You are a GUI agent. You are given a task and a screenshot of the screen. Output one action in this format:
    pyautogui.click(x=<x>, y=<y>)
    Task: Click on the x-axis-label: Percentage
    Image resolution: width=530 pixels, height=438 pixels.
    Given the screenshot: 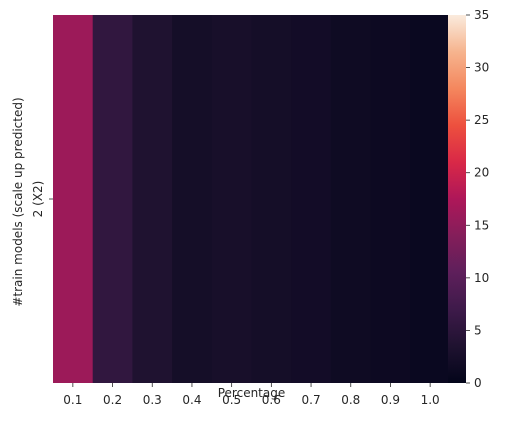 What is the action you would take?
    pyautogui.click(x=252, y=393)
    